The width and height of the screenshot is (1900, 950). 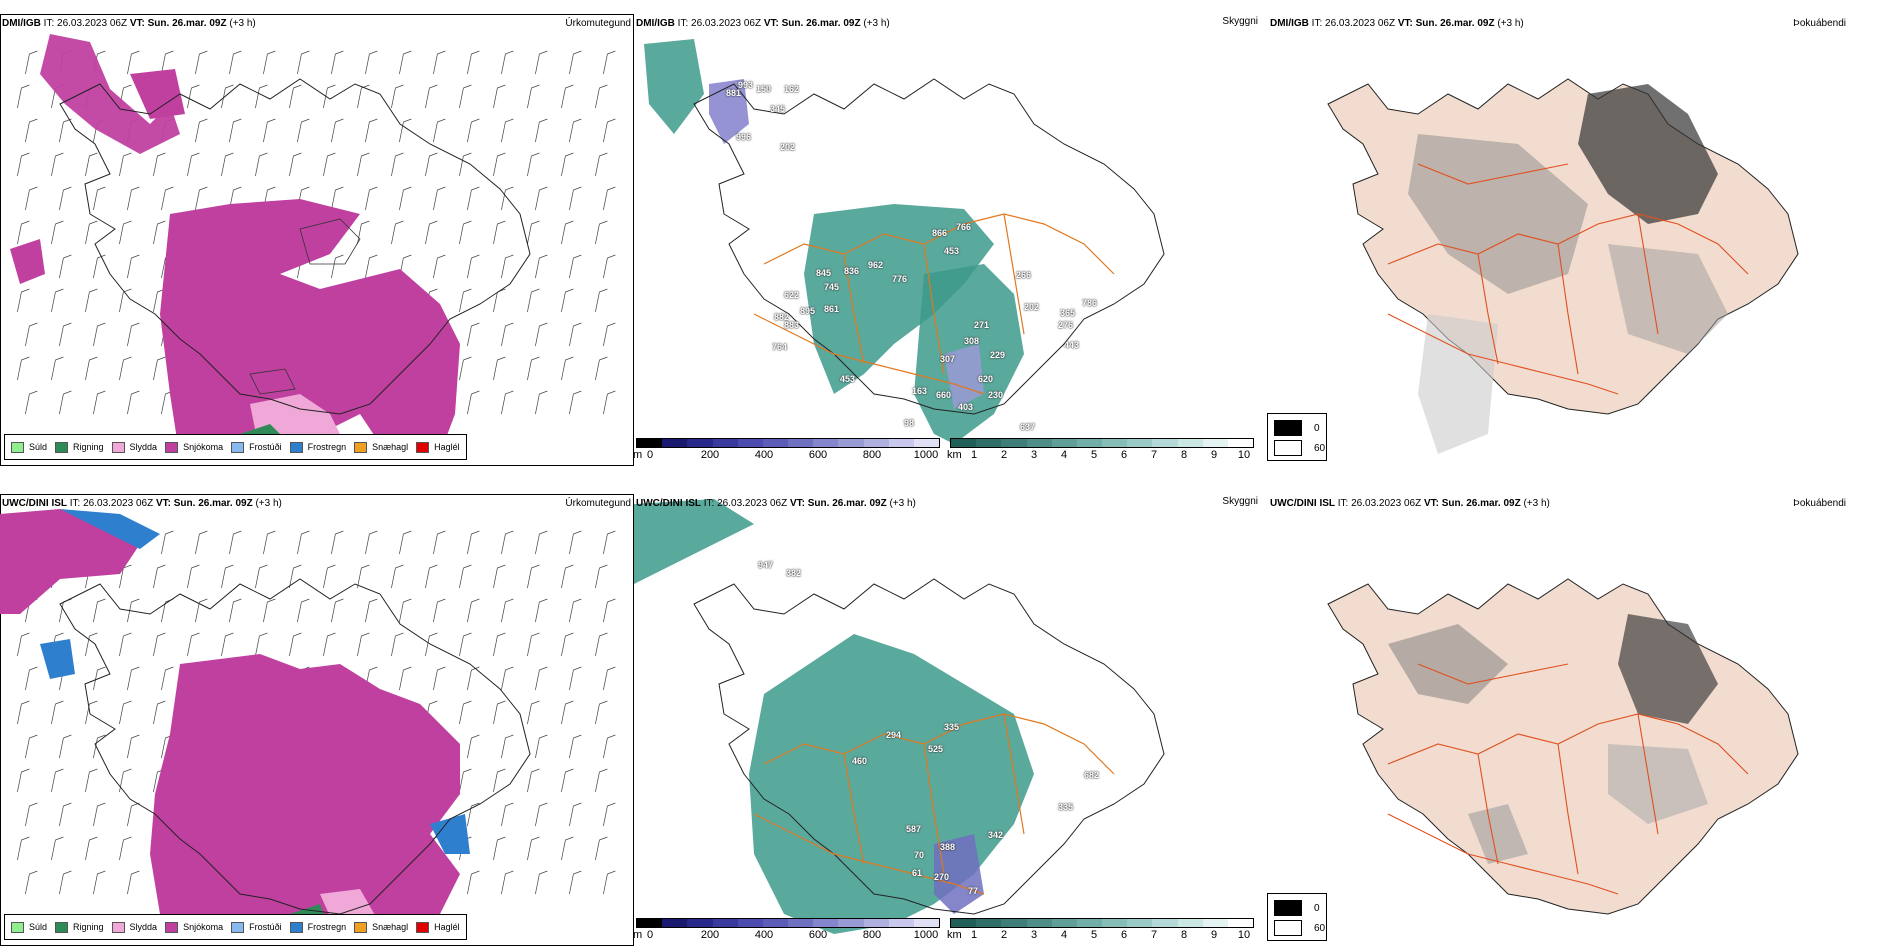 I want to click on scale-tick: 400, so click(x=764, y=455).